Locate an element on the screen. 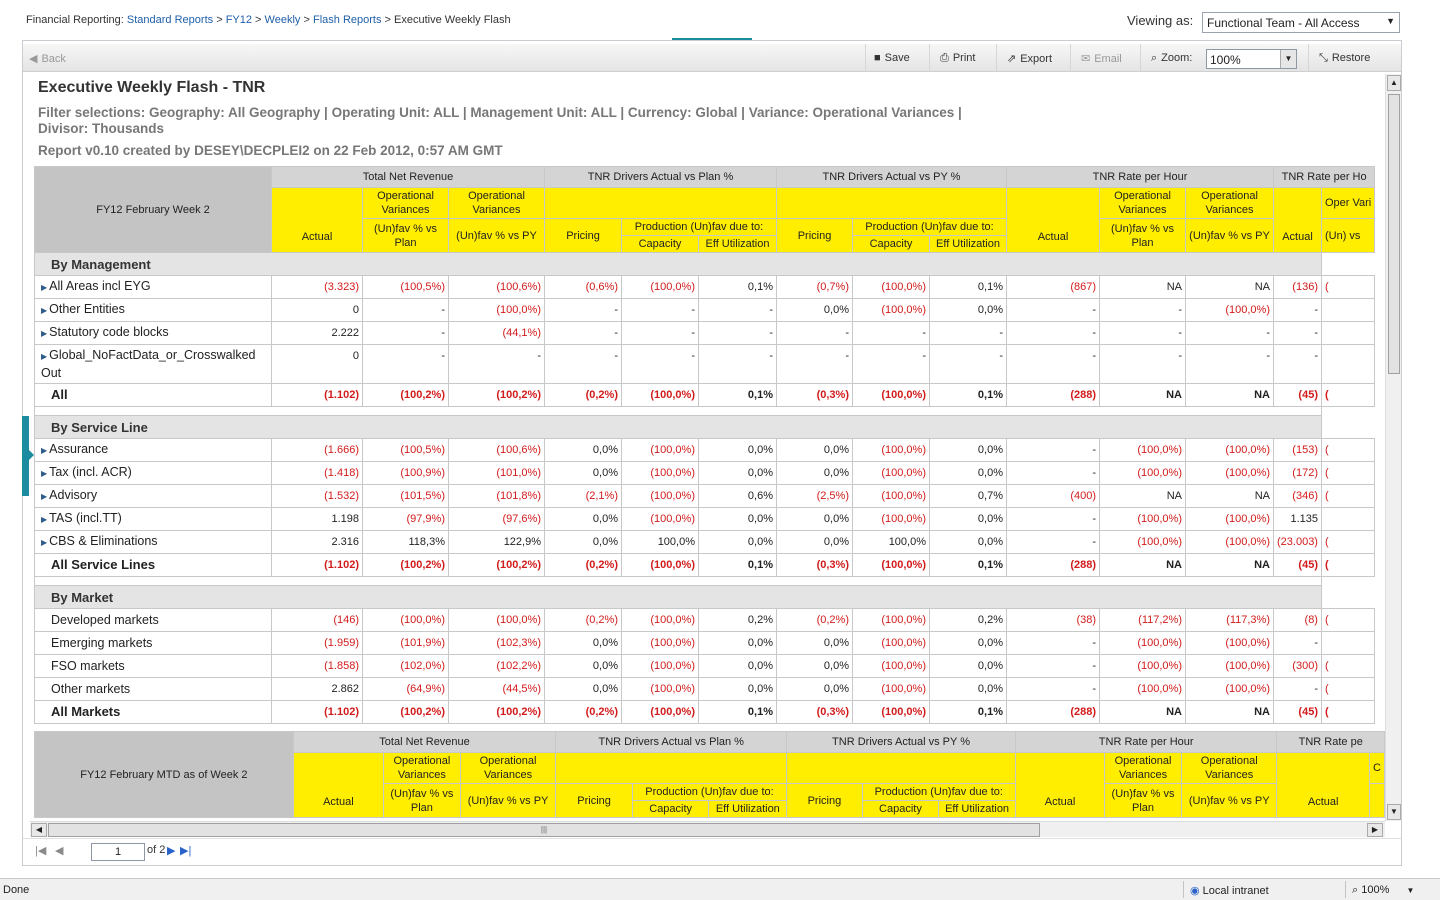 The width and height of the screenshot is (1440, 900). breadcrumb-link-standard-reports: Standard Reports is located at coordinates (170, 20).